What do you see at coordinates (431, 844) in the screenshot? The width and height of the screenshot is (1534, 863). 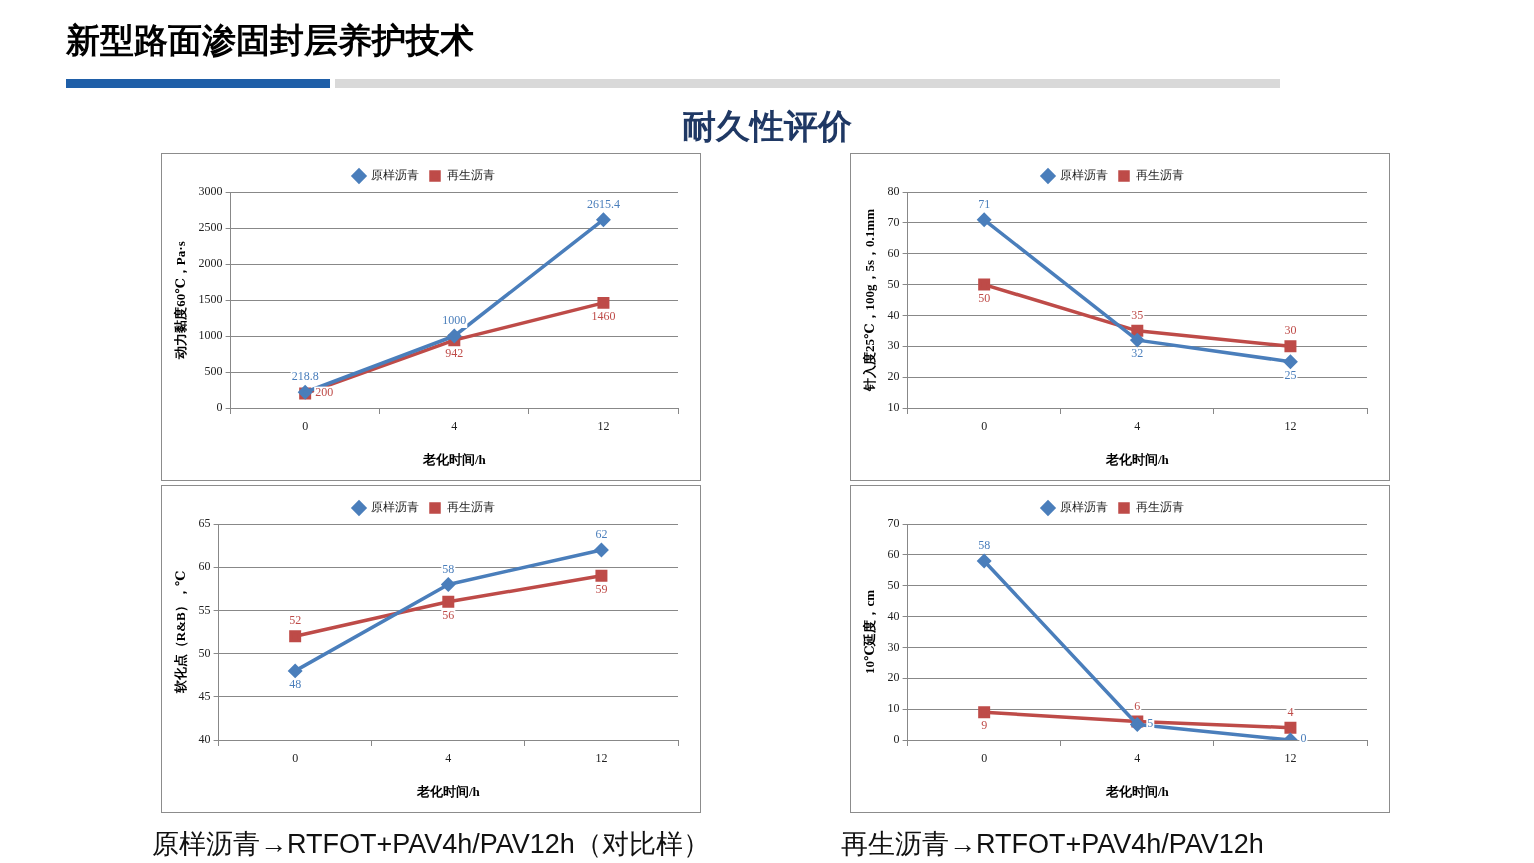 I see `text: 原样沥青→RTFOT+PAV4h/PAV12h（对比样）` at bounding box center [431, 844].